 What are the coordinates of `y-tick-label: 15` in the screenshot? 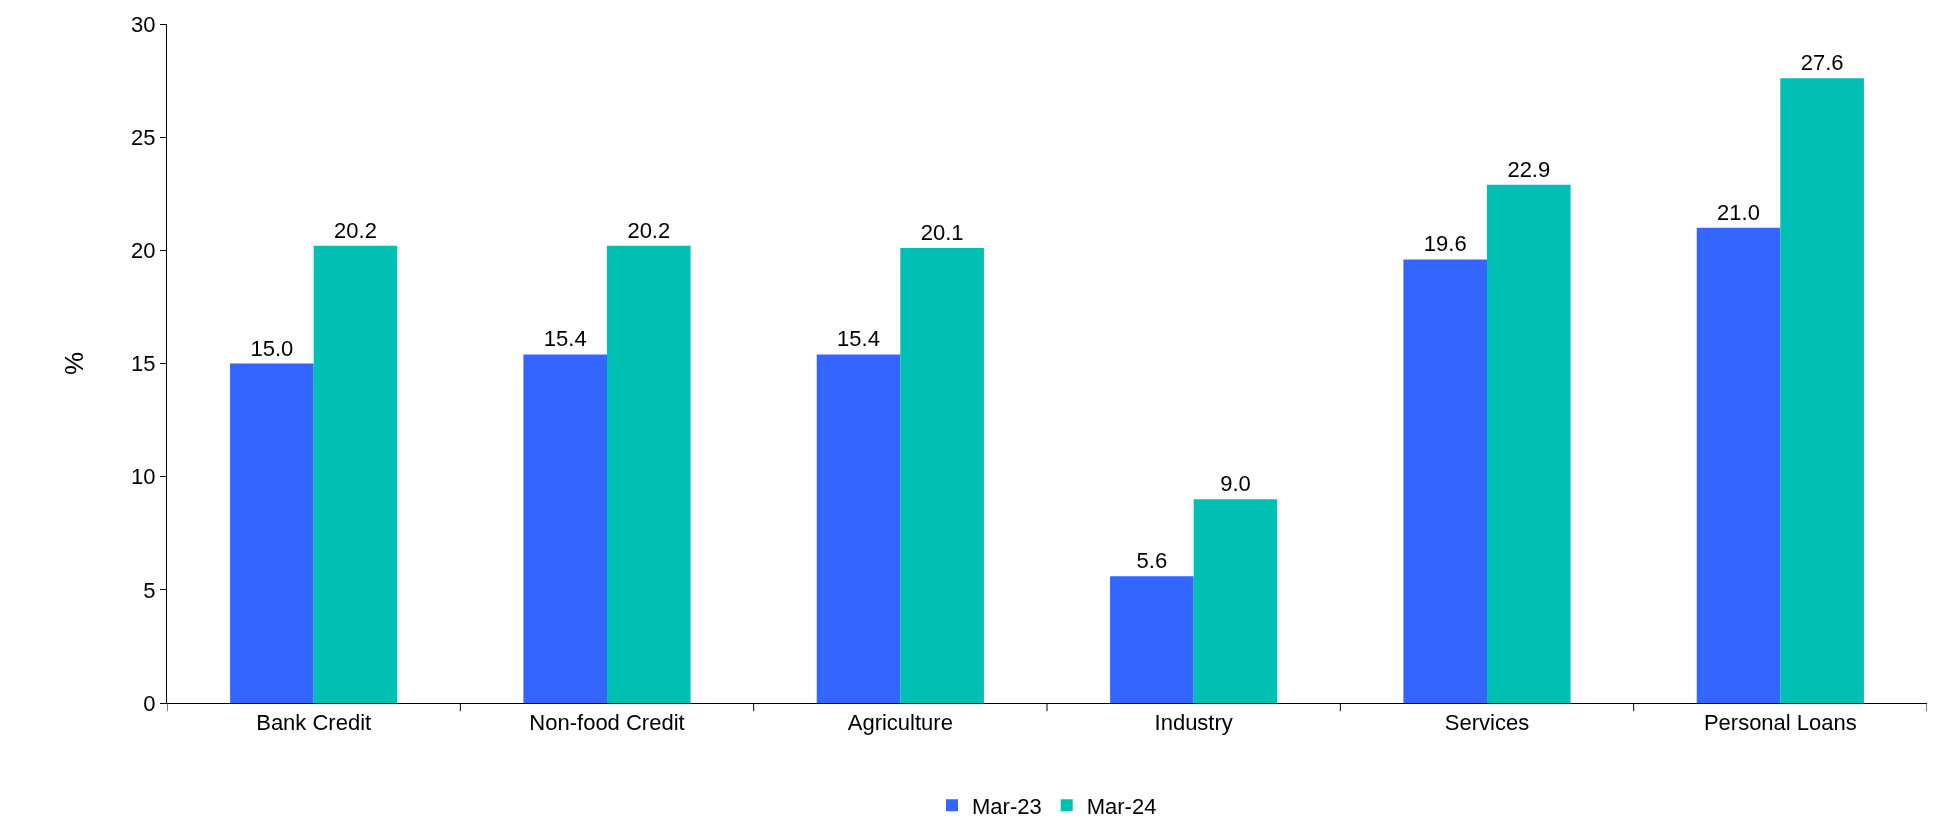 It's located at (143, 364).